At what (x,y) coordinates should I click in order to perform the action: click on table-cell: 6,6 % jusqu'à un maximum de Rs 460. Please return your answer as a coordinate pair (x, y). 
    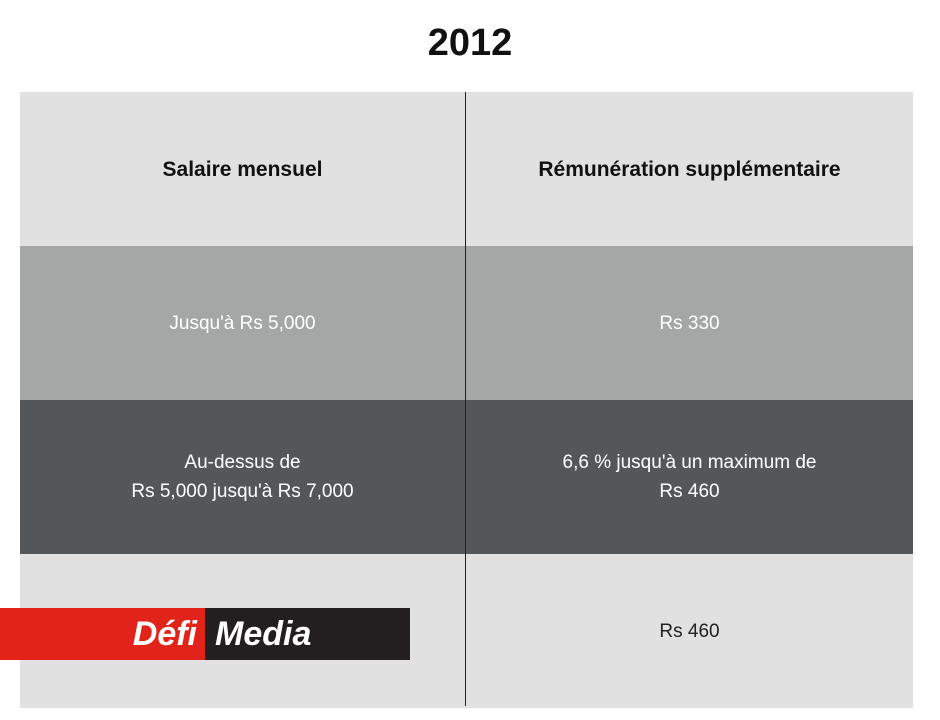
    Looking at the image, I should click on (689, 477).